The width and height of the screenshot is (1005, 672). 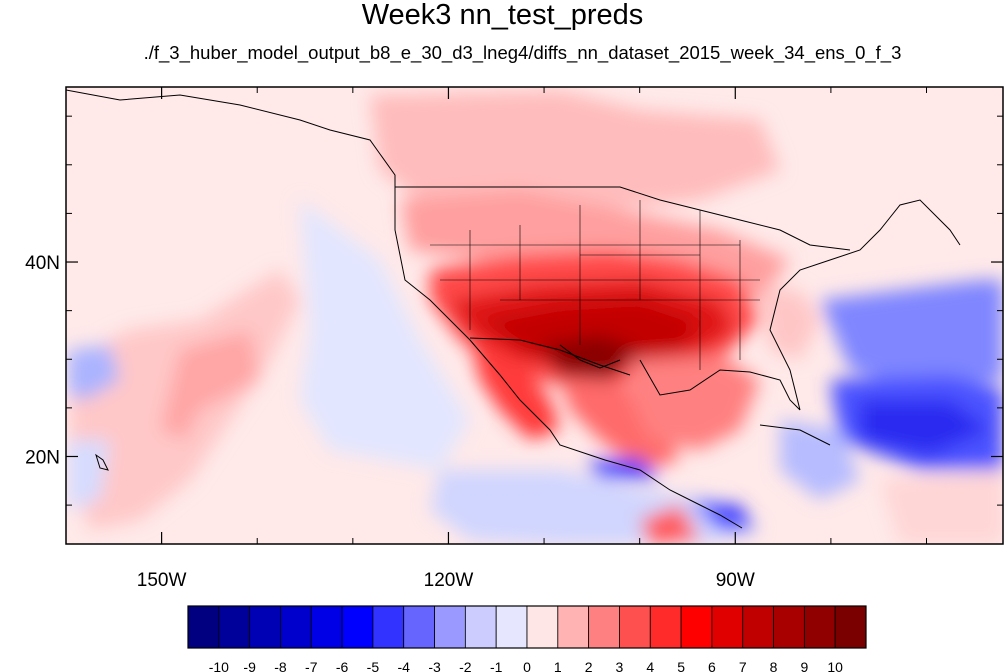 I want to click on colorbar-label: -6, so click(x=342, y=665).